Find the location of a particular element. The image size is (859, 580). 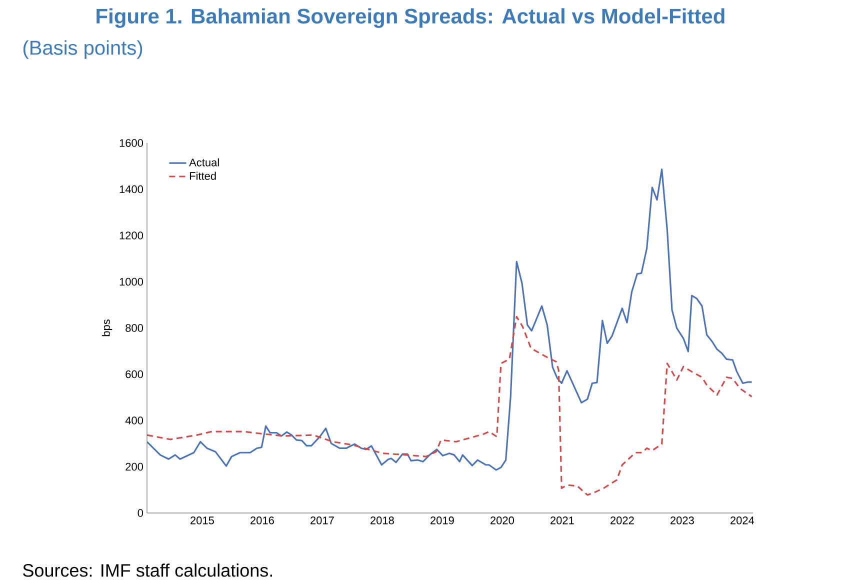

x-tick-label: 2021 is located at coordinates (562, 520).